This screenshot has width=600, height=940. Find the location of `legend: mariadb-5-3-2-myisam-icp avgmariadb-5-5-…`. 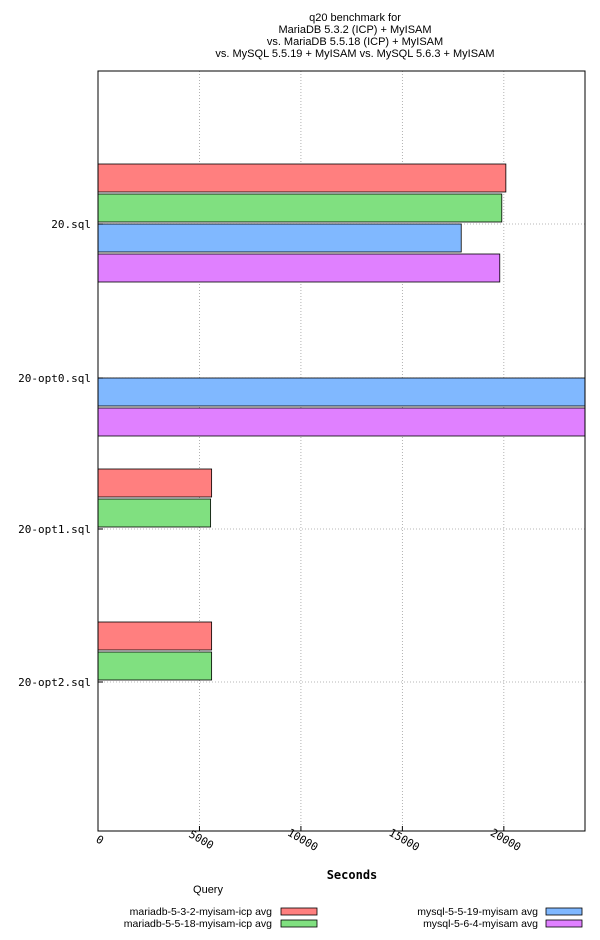

legend: mariadb-5-3-2-myisam-icp avgmariadb-5-5-… is located at coordinates (353, 918).